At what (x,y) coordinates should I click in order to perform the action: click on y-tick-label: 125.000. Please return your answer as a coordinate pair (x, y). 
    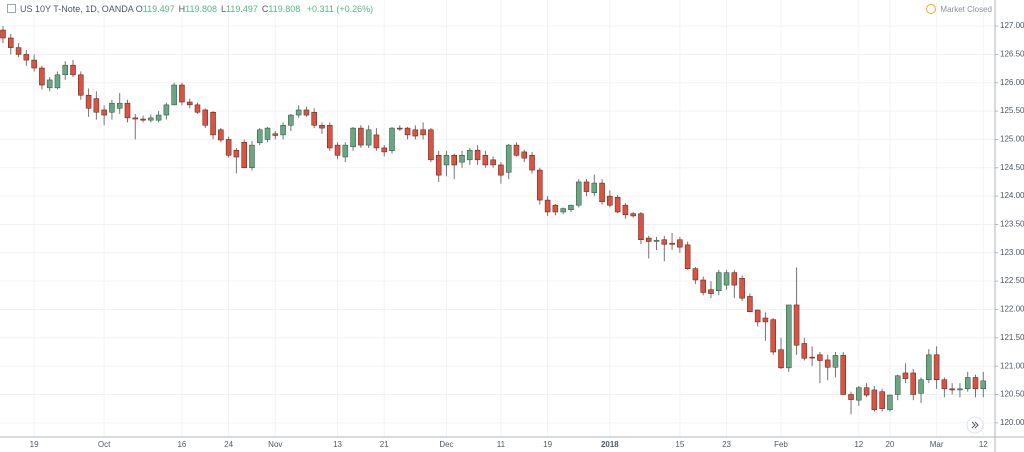
    Looking at the image, I should click on (1012, 139).